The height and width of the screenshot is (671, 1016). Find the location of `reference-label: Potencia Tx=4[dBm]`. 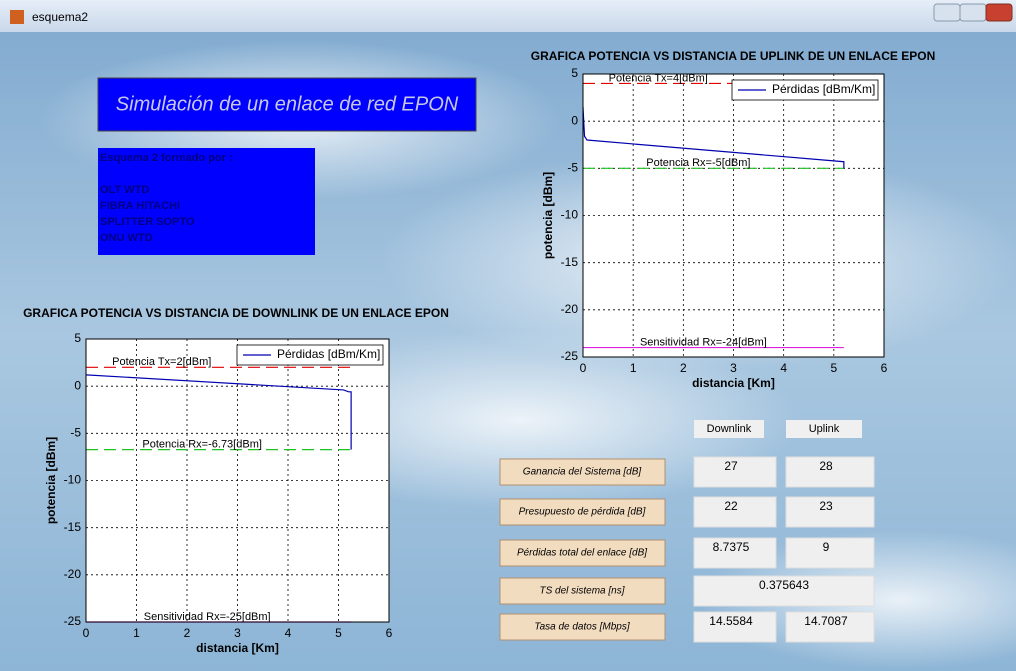

reference-label: Potencia Tx=4[dBm] is located at coordinates (658, 78).